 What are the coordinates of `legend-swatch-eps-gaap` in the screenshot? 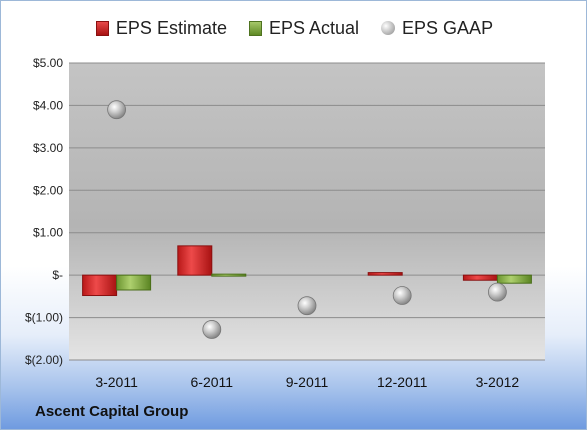 It's located at (388, 28).